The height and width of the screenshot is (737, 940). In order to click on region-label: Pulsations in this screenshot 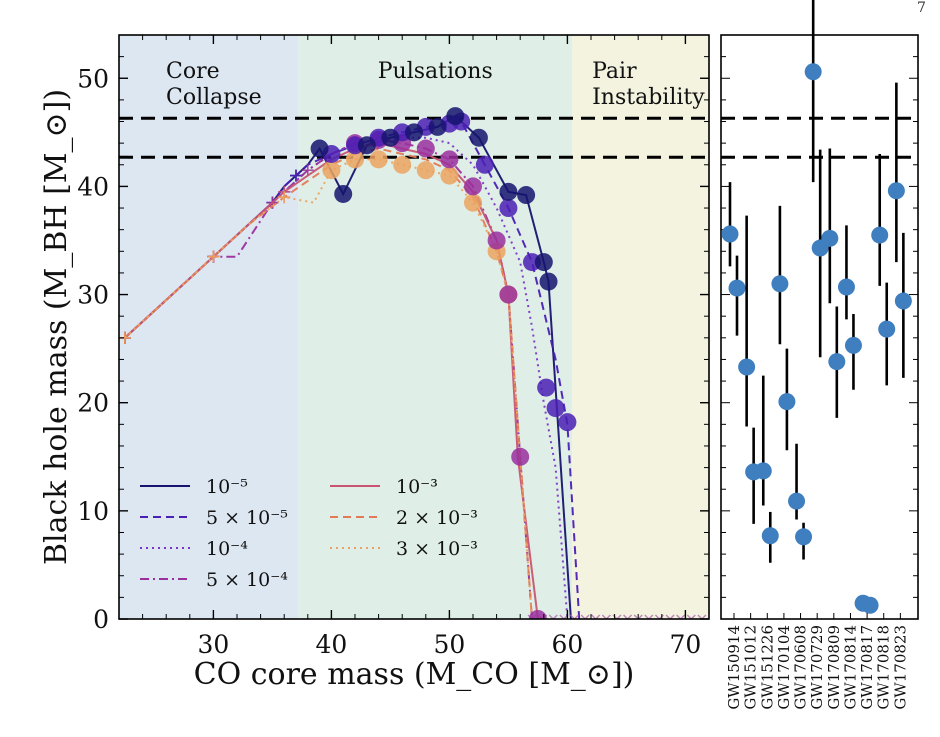, I will do `click(435, 71)`.